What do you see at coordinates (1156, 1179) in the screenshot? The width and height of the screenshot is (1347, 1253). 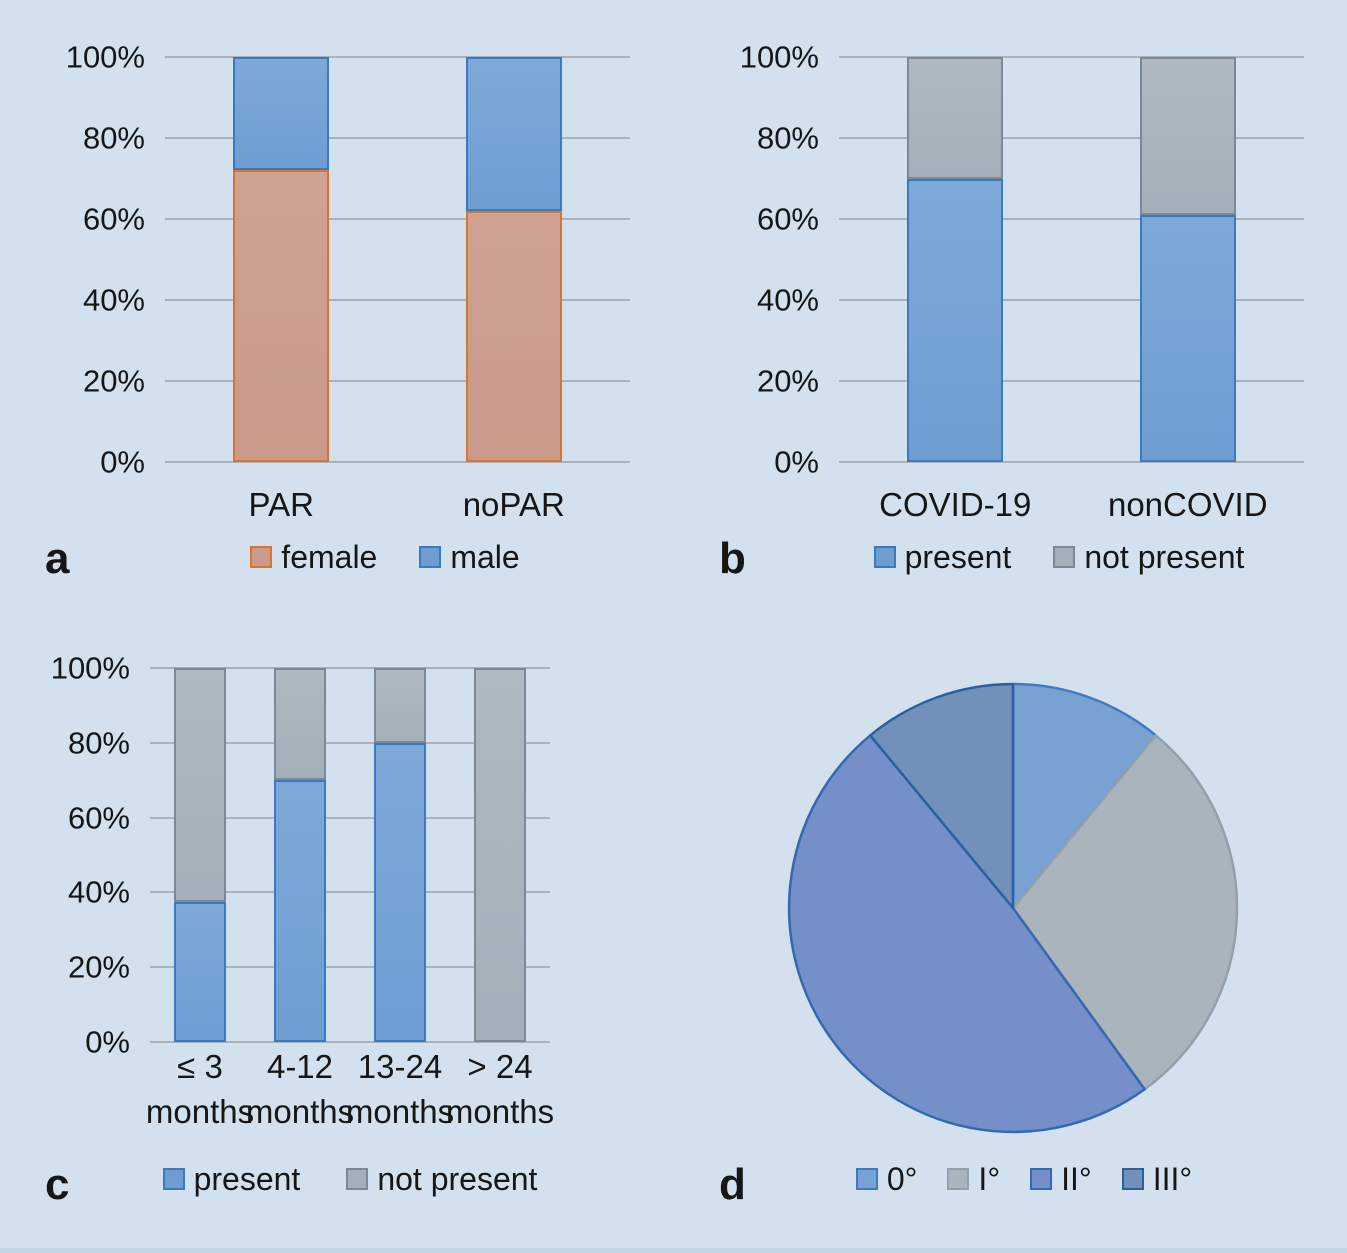 I see `legend-item: III°` at bounding box center [1156, 1179].